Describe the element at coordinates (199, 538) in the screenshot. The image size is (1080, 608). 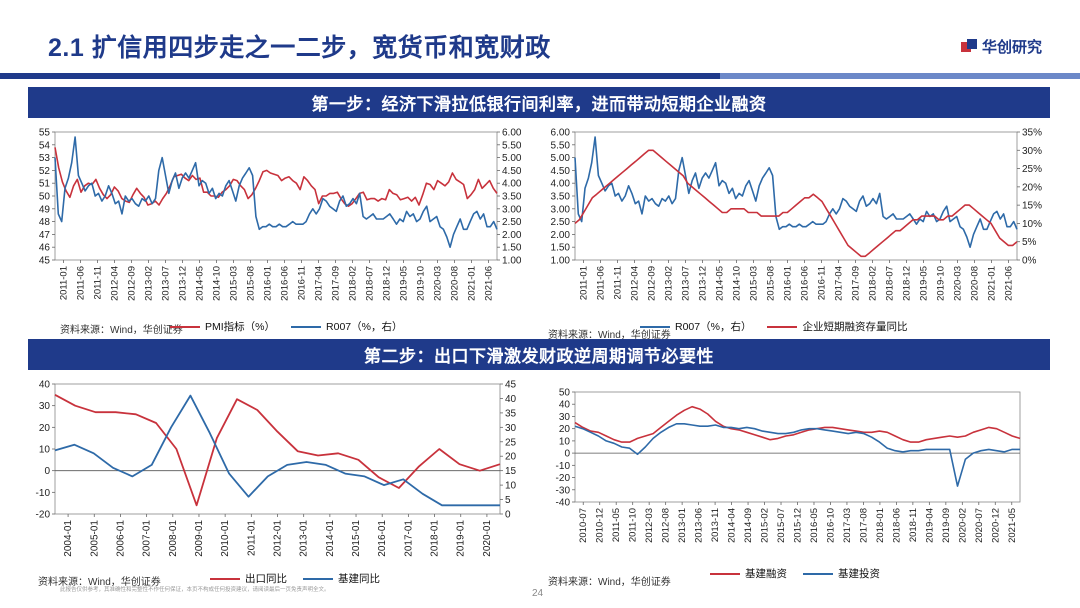
I see `x-tick-label: 2009-01` at that location.